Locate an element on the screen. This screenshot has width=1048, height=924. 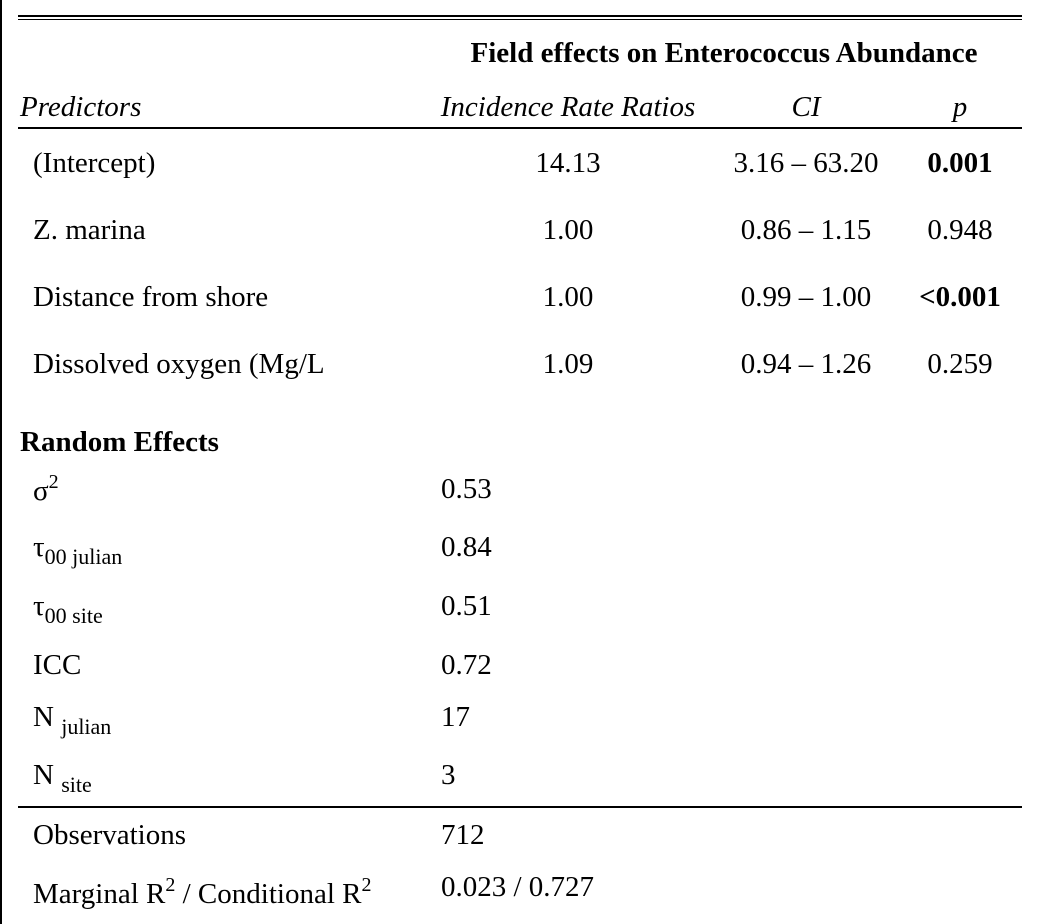
row-p: 0.259 is located at coordinates (960, 364).